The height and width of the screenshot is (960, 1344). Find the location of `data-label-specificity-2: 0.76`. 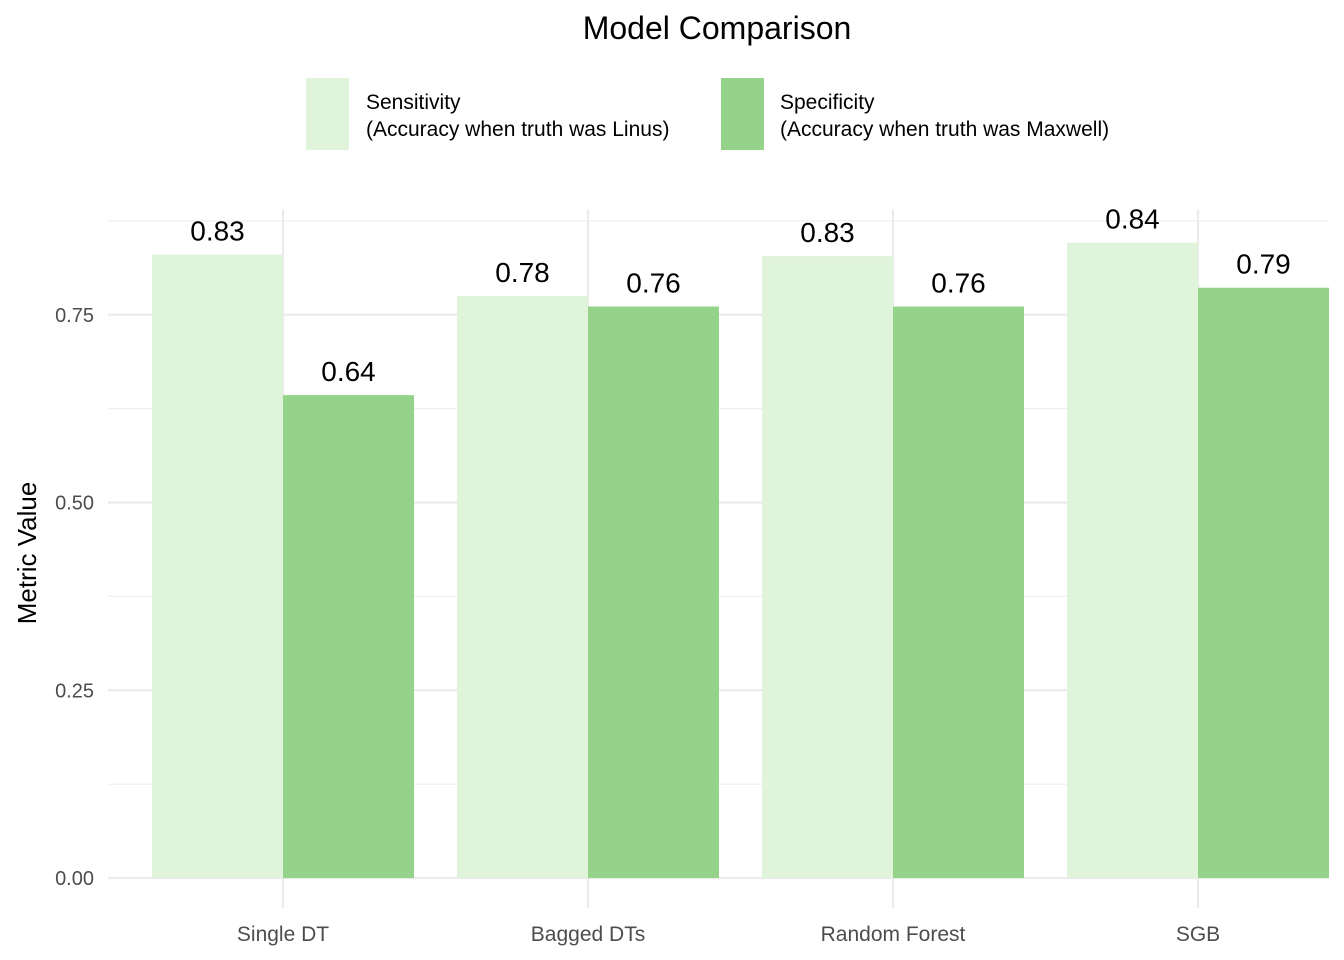

data-label-specificity-2: 0.76 is located at coordinates (958, 282).